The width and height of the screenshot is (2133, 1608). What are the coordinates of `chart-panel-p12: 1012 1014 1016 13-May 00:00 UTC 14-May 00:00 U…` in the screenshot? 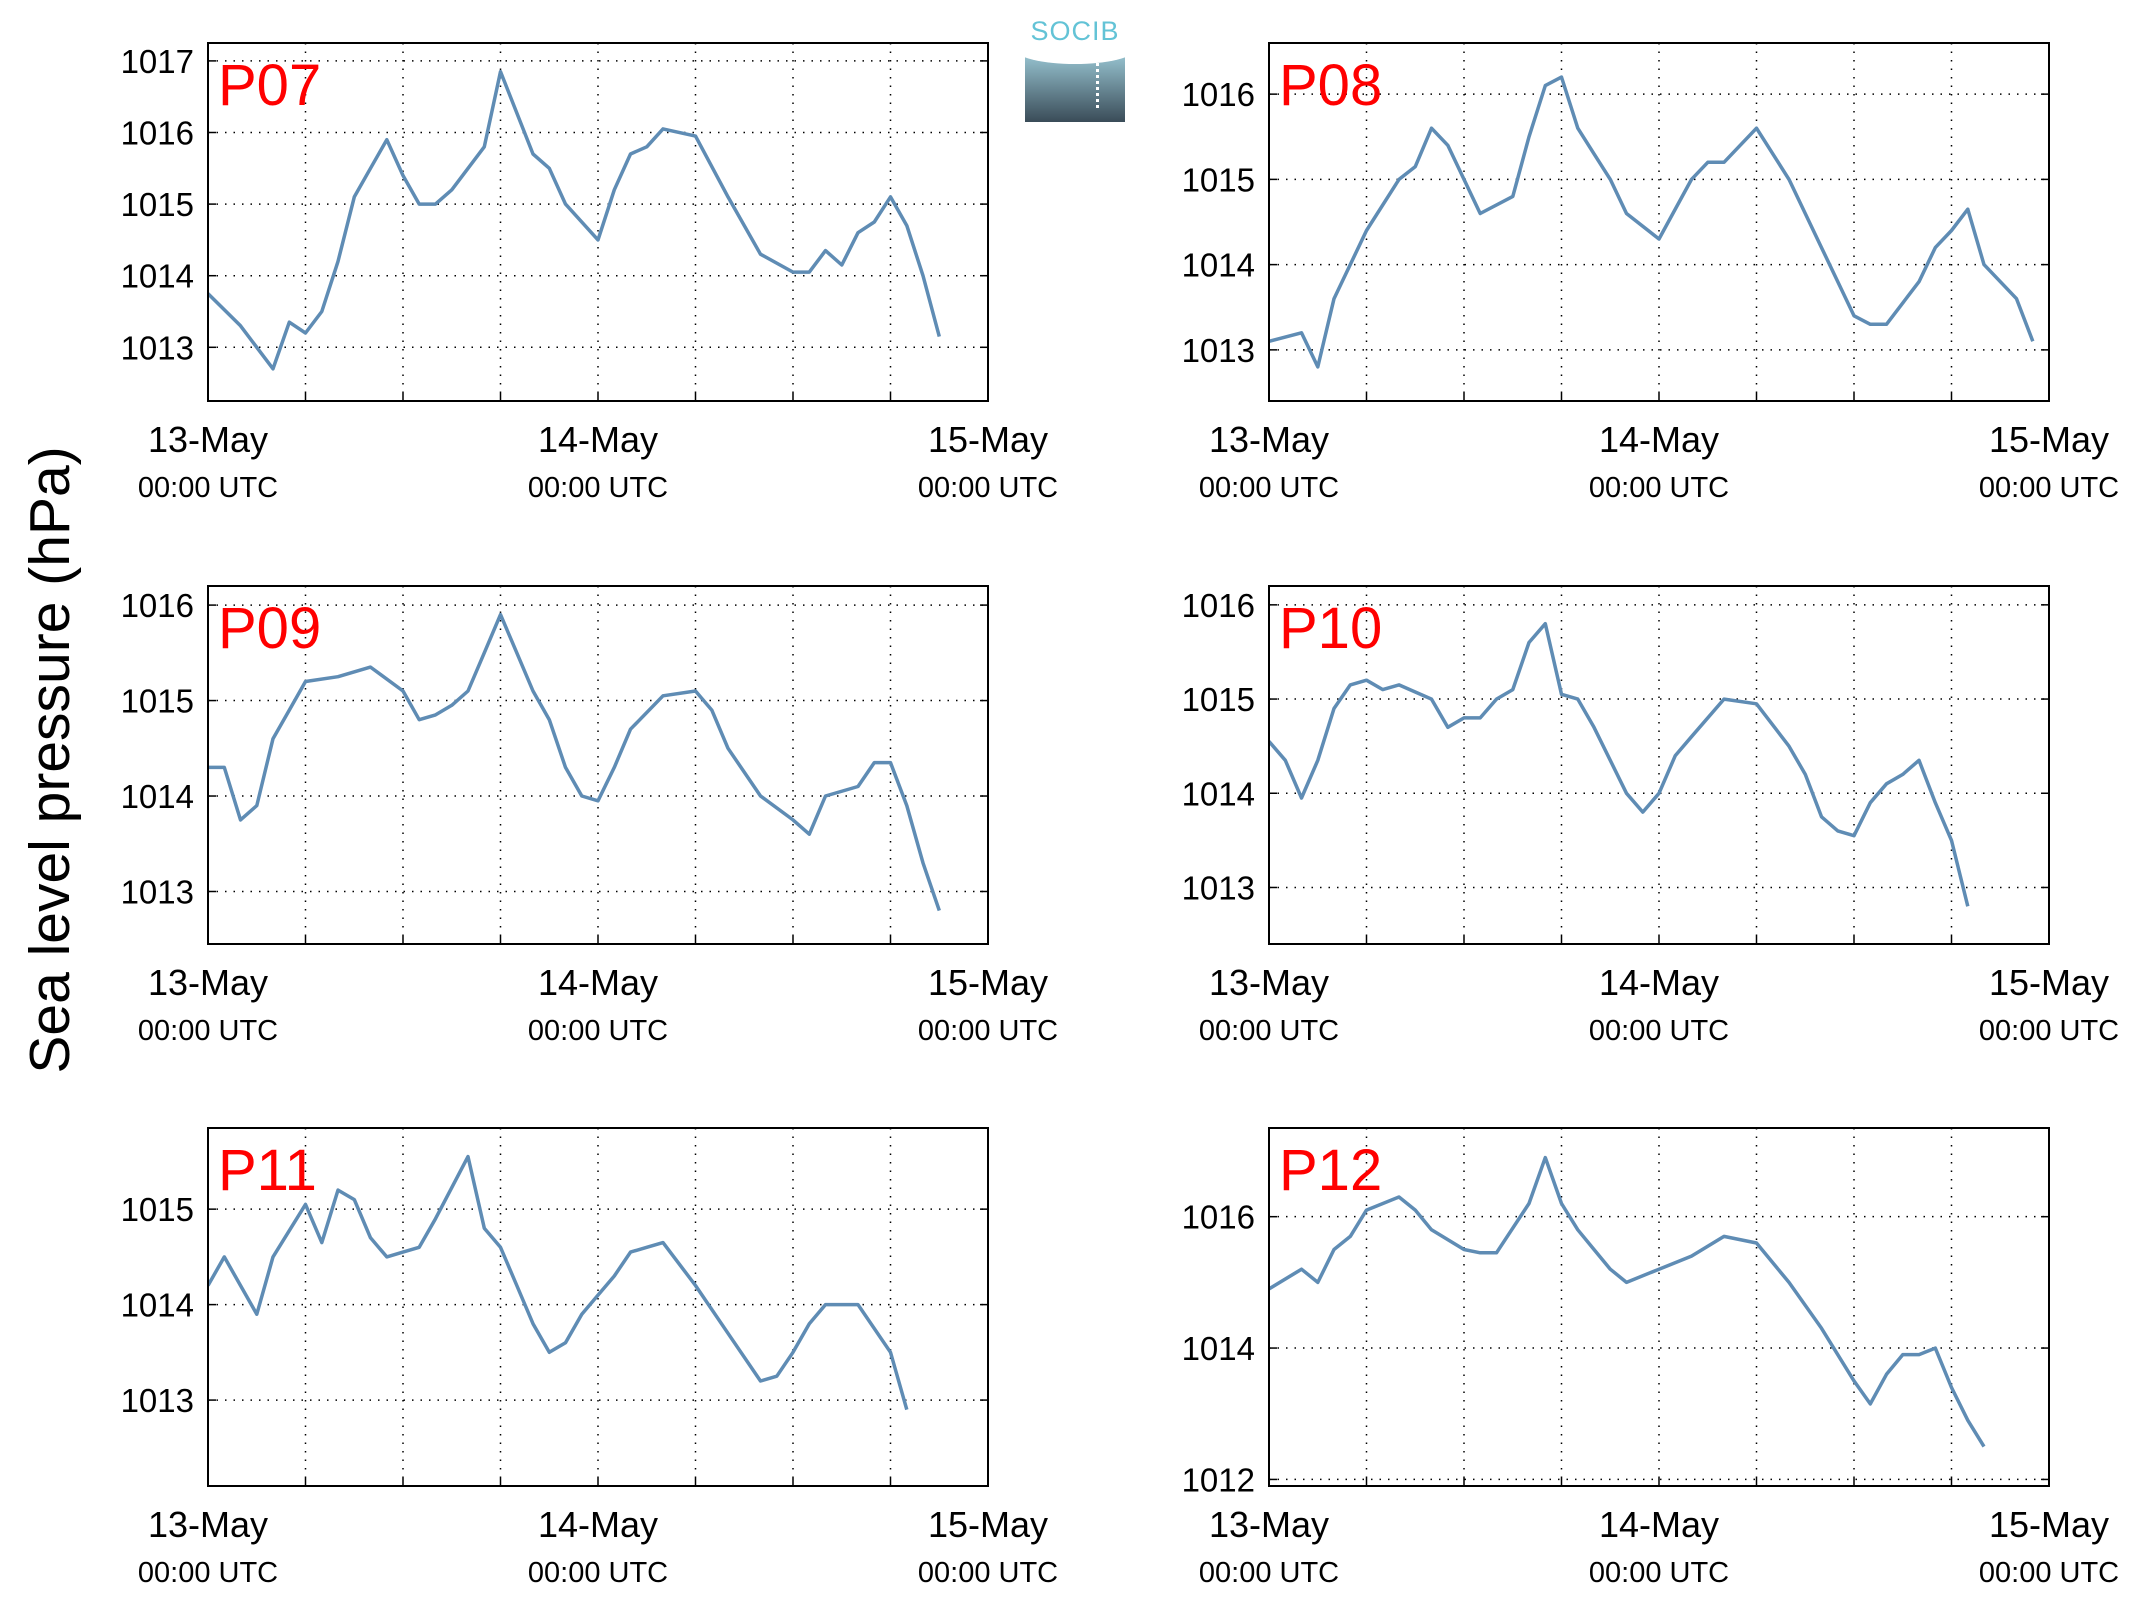 It's located at (1650, 1358).